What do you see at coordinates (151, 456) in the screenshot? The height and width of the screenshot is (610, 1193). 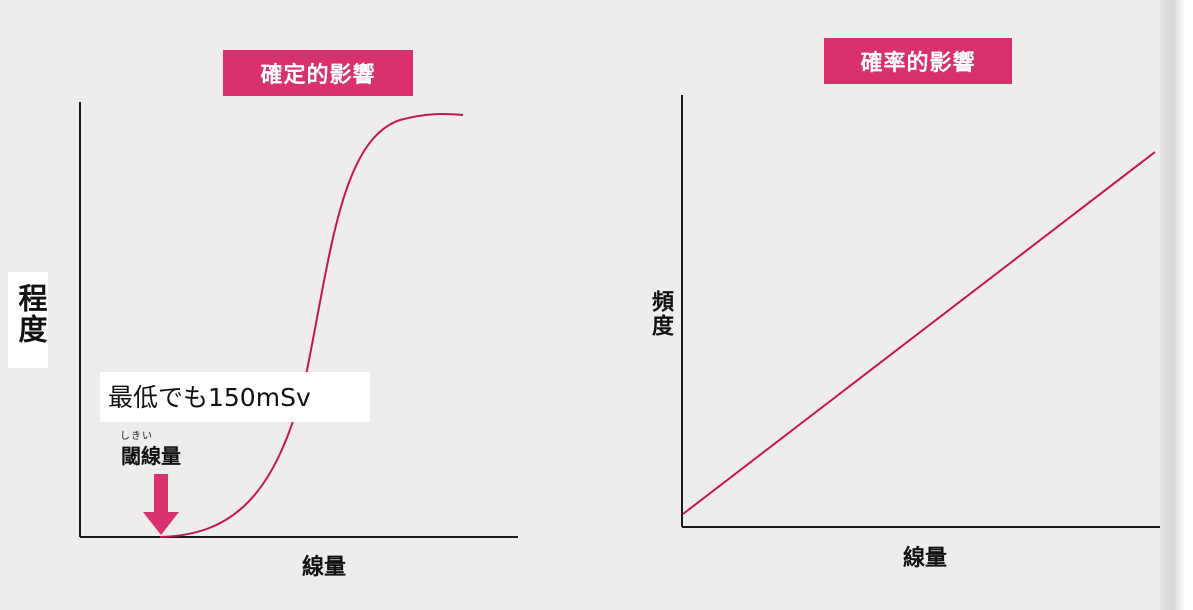 I see `threshold-label: 閾線量` at bounding box center [151, 456].